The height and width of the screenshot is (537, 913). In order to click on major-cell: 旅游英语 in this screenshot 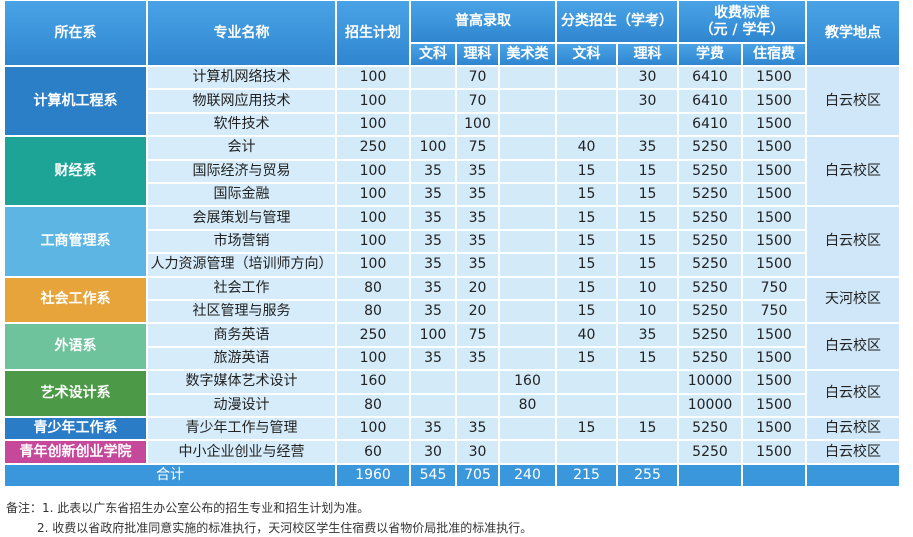, I will do `click(241, 358)`.